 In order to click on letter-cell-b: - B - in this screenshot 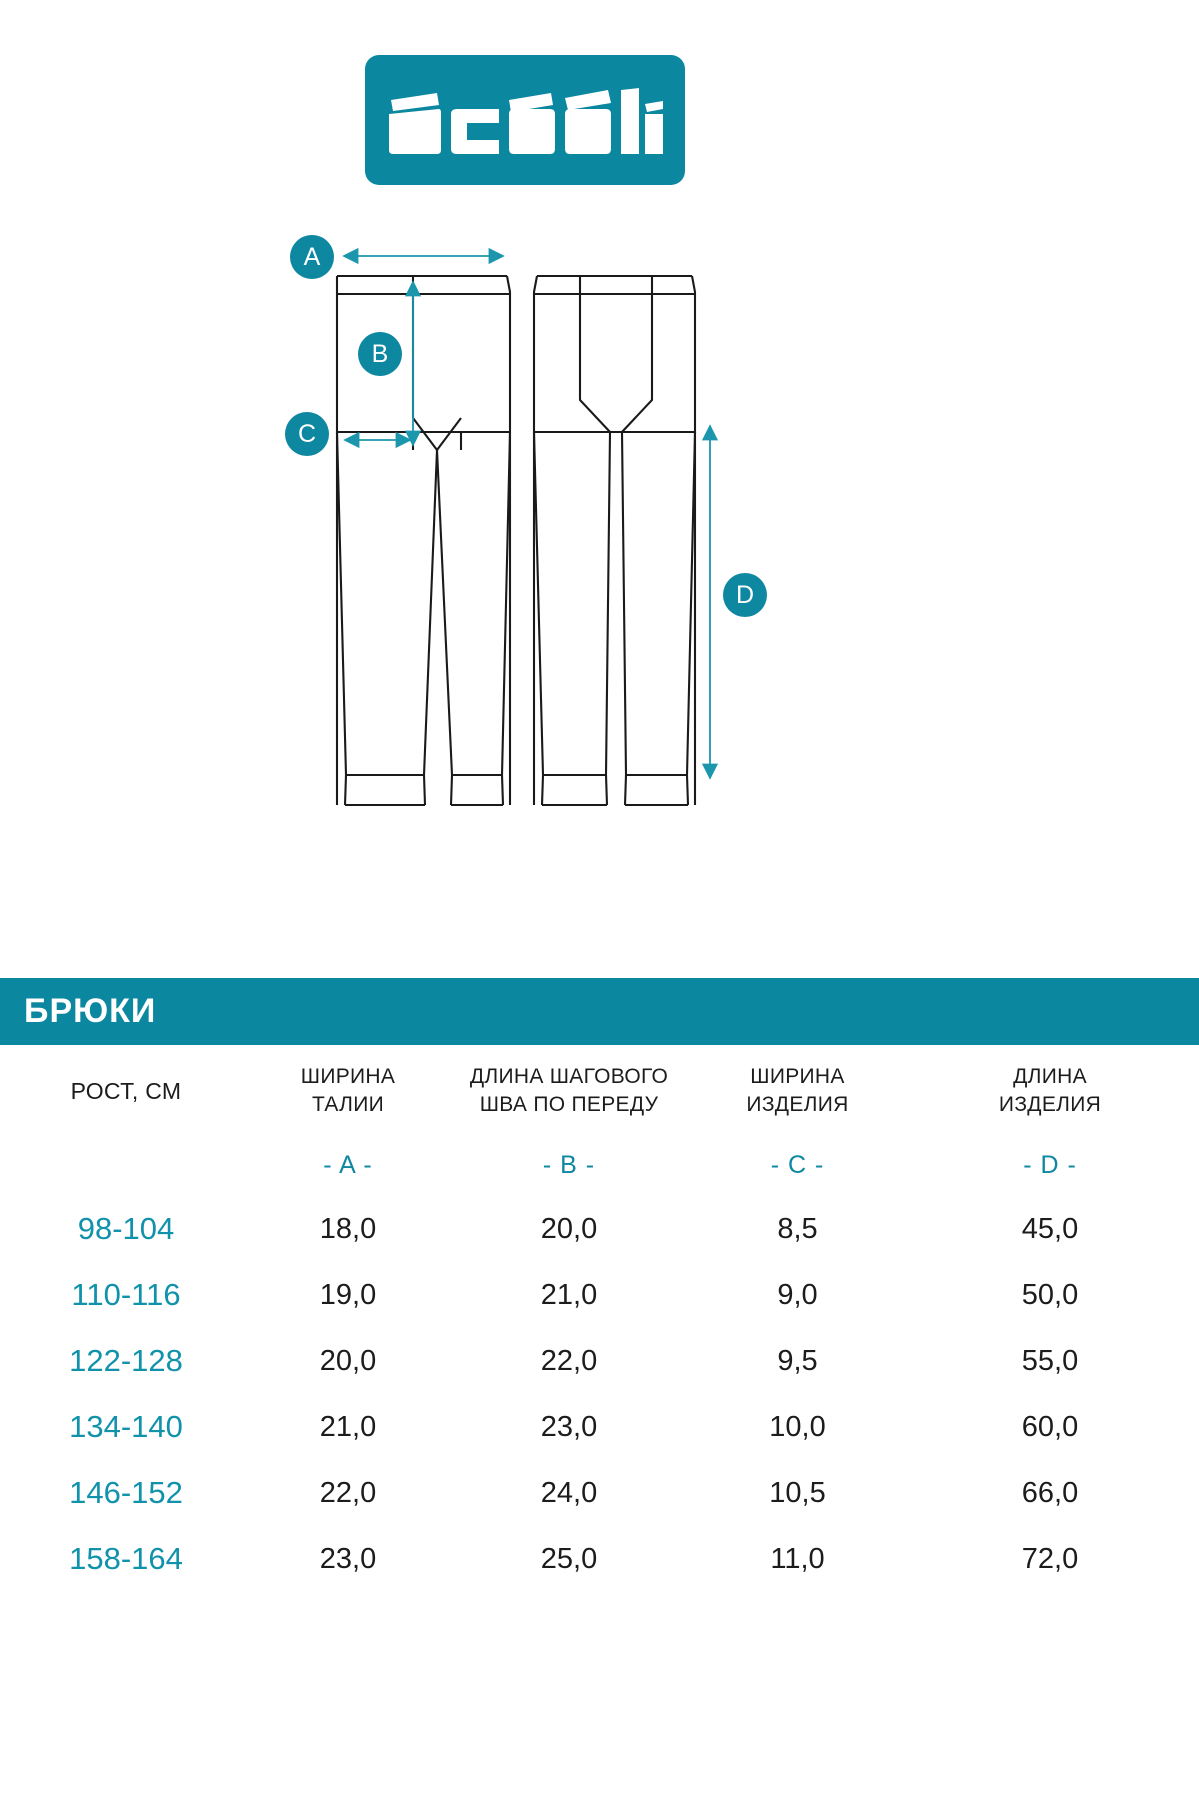, I will do `click(569, 1164)`.